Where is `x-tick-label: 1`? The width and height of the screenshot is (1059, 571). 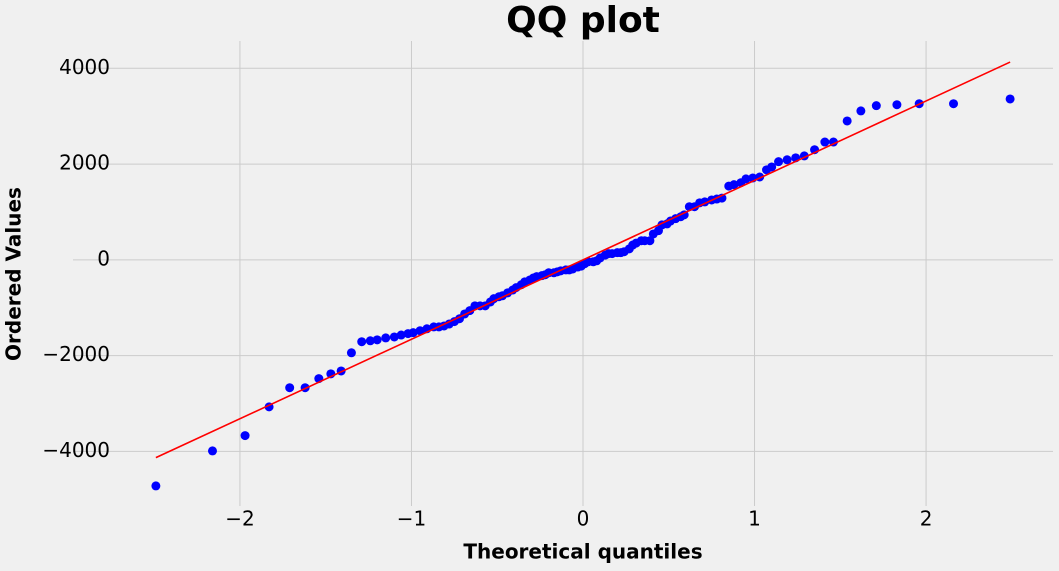 x-tick-label: 1 is located at coordinates (754, 519).